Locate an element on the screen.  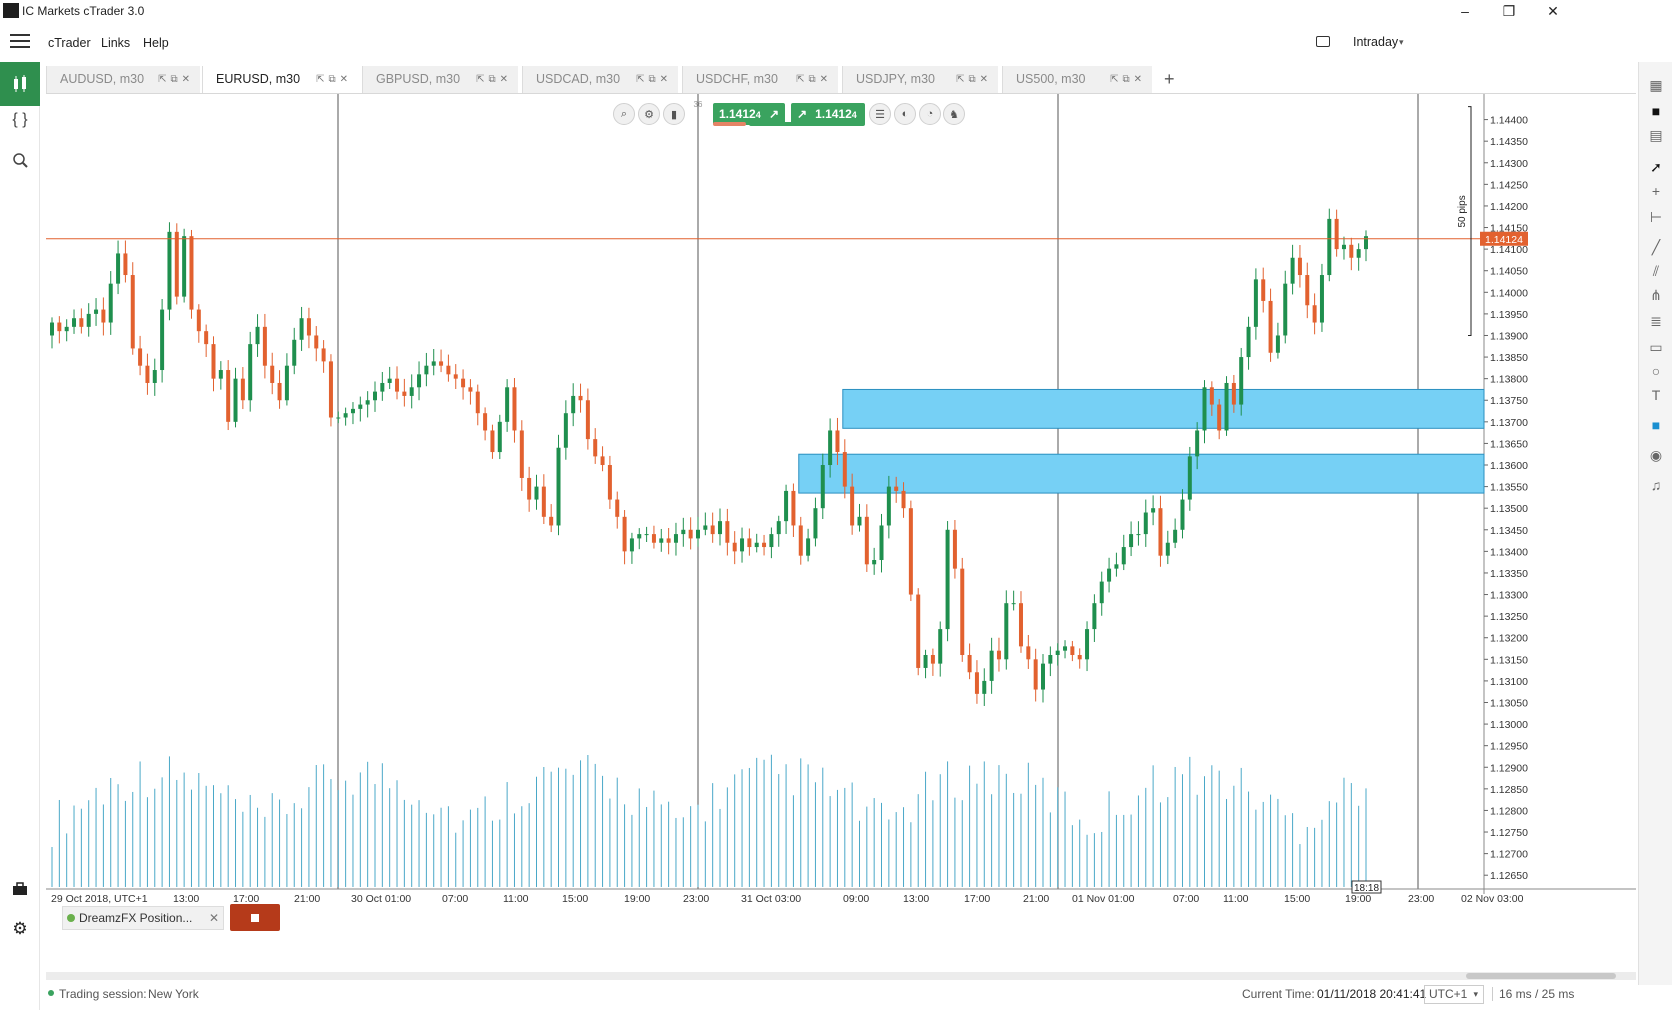
timezone-select: UTC+1 ▾ is located at coordinates (1454, 994).